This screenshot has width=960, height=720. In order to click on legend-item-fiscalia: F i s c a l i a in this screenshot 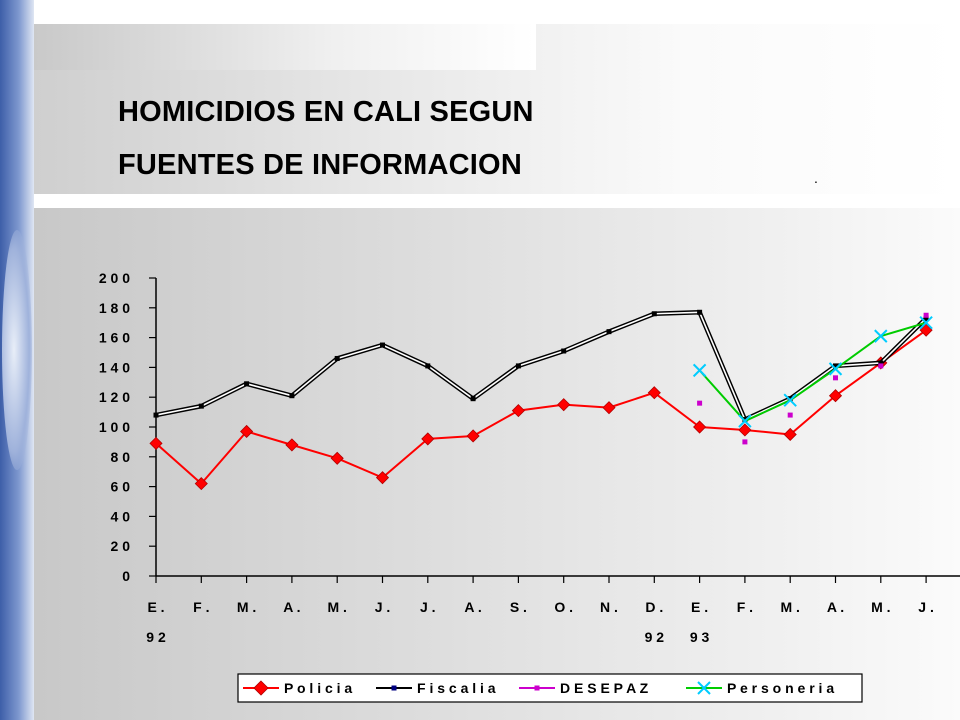, I will do `click(436, 688)`.